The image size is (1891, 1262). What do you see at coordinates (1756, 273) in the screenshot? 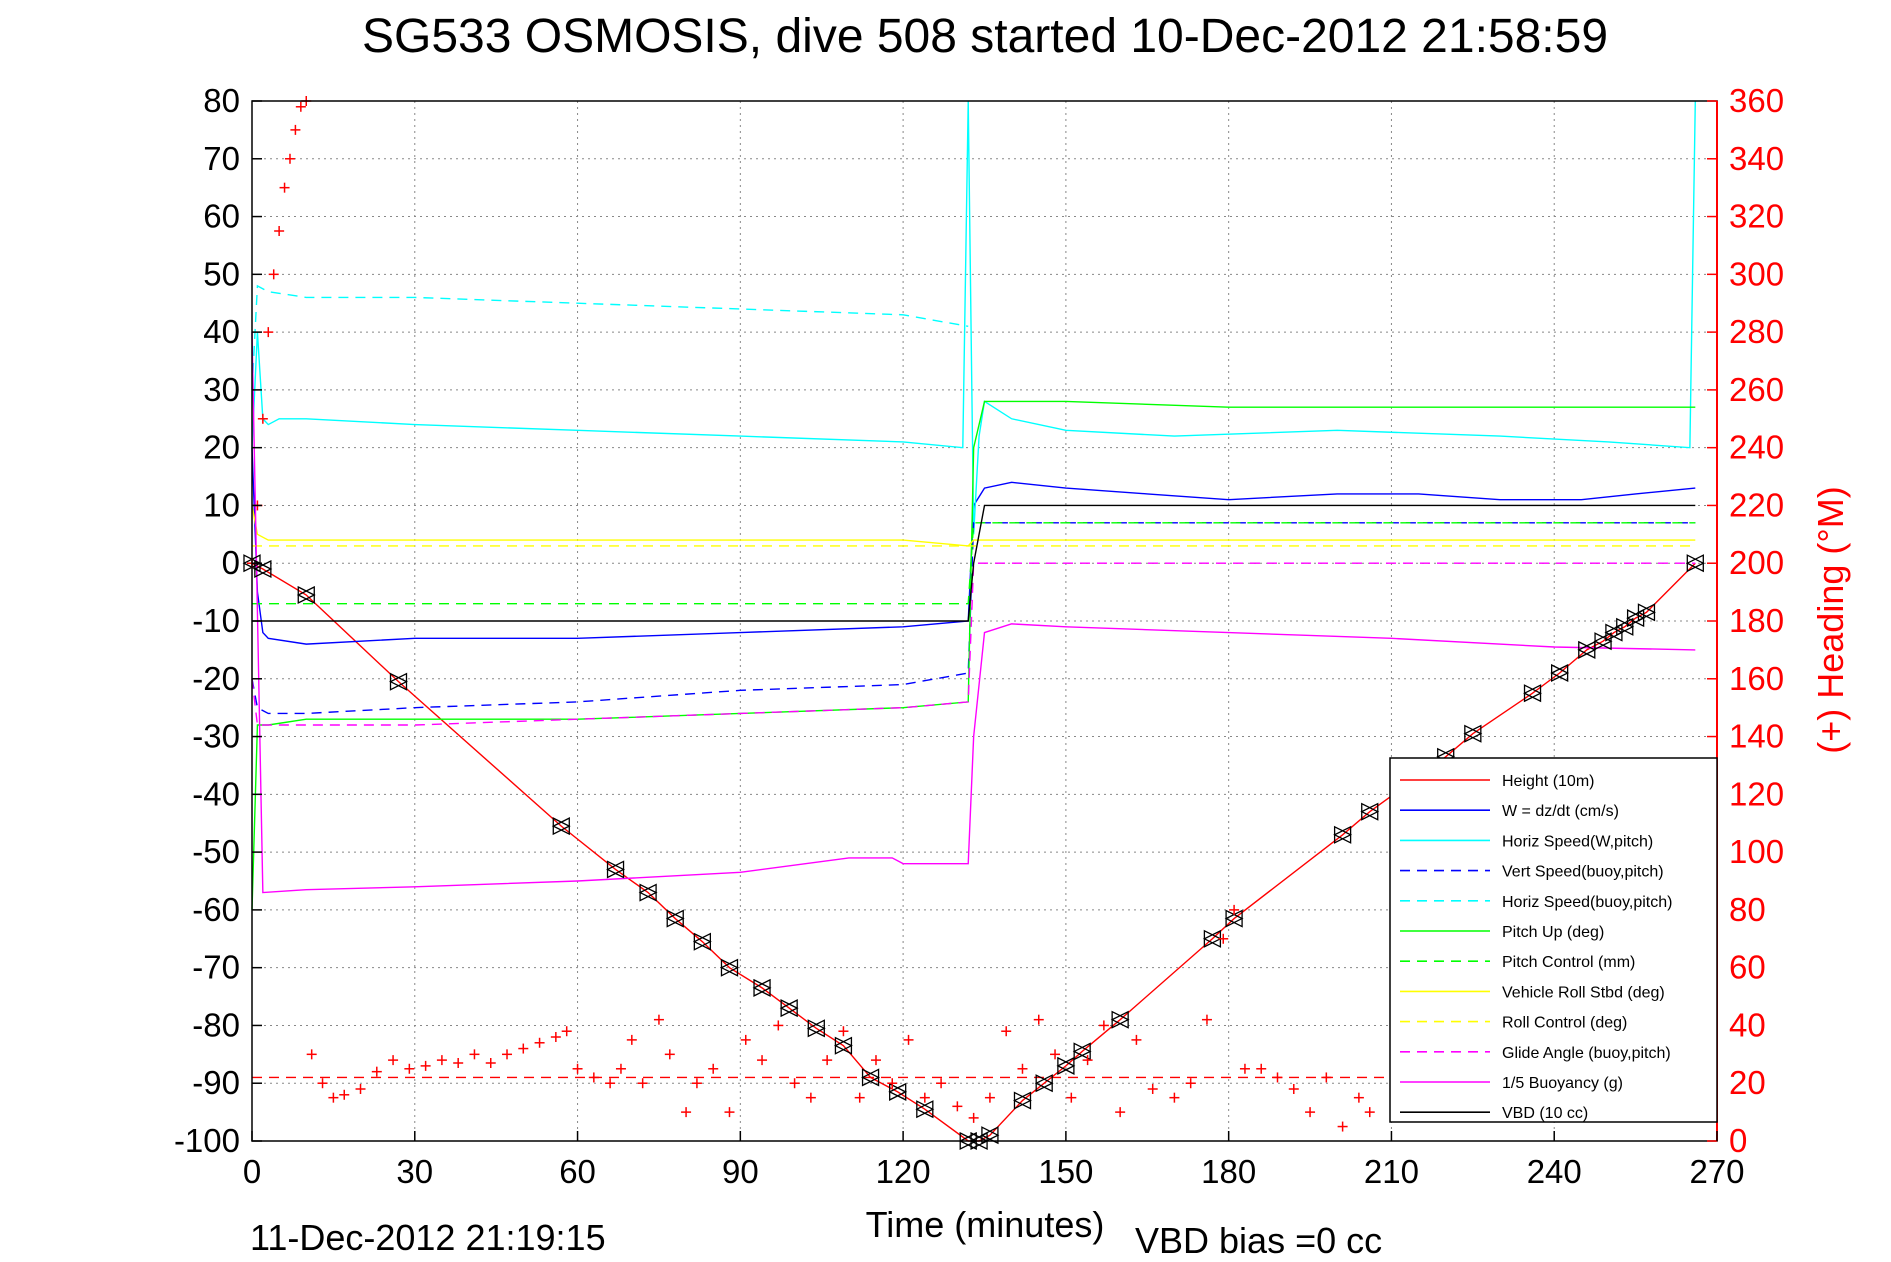
I see `right-tick-label: 300` at bounding box center [1756, 273].